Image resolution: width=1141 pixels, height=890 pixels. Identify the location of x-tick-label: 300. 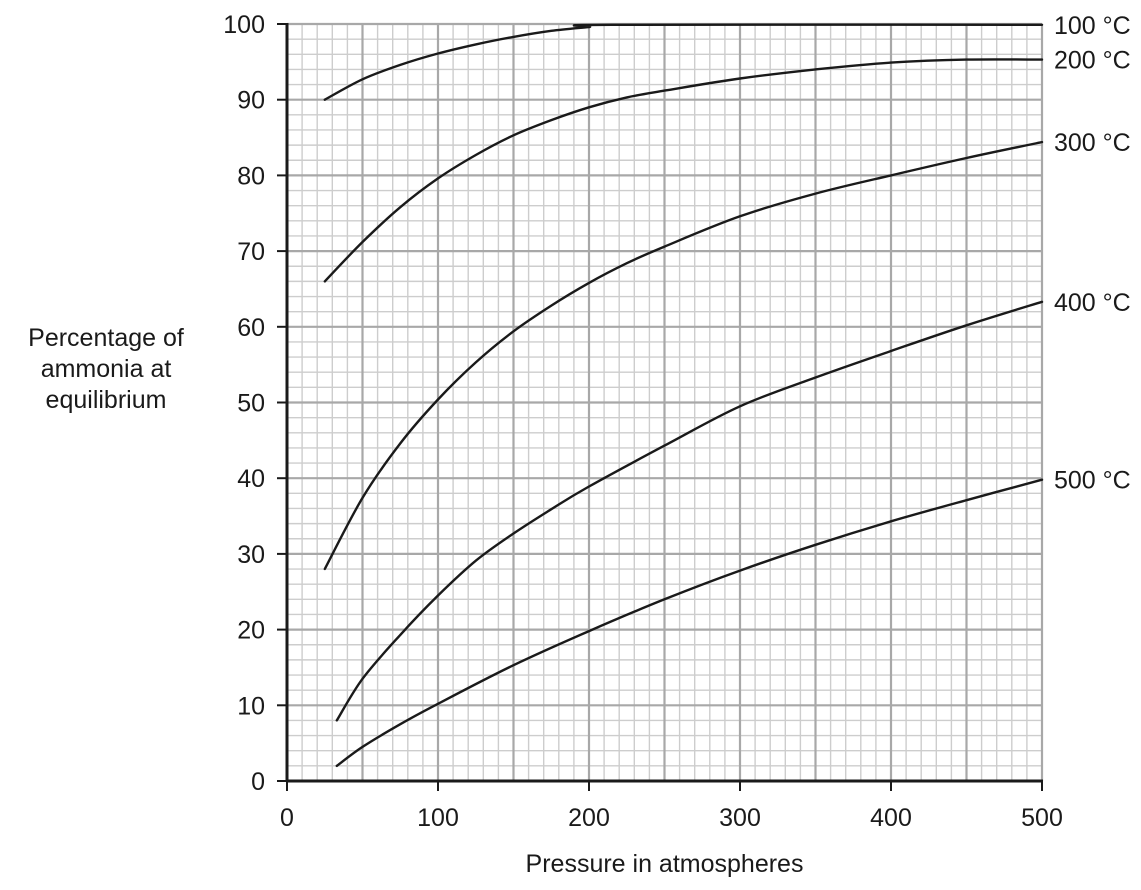
(740, 818).